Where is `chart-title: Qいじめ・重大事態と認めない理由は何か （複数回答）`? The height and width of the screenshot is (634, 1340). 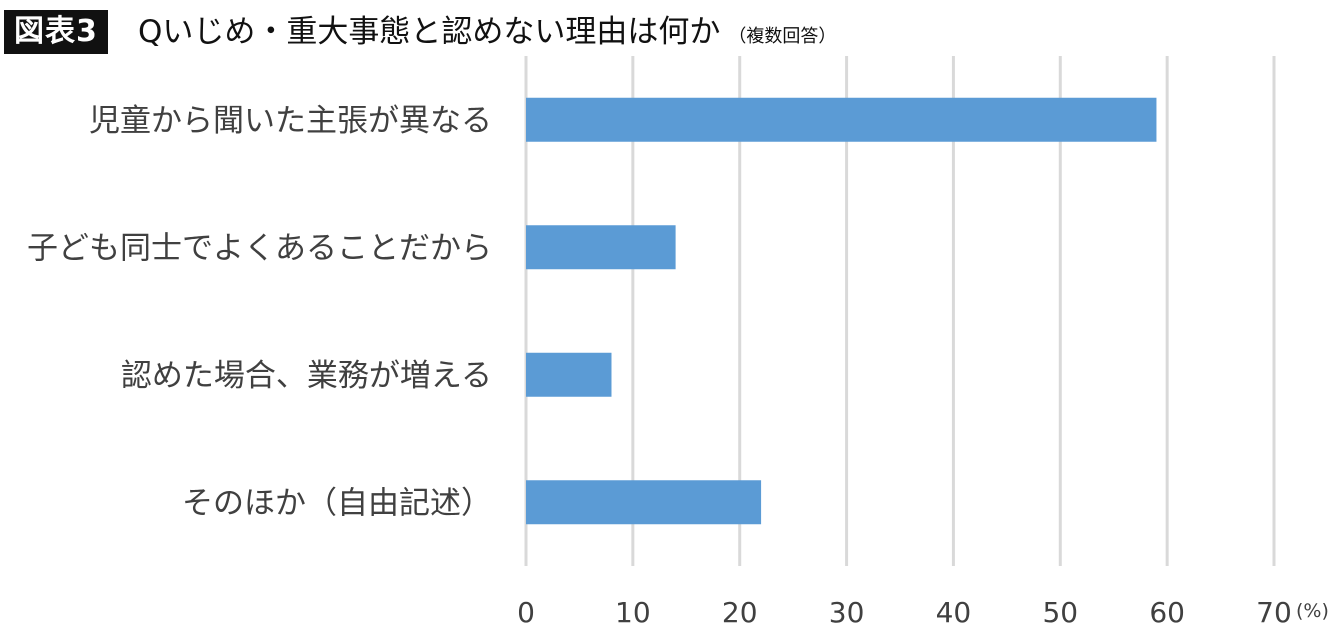 chart-title: Qいじめ・重大事態と認めない理由は何か （複数回答） is located at coordinates (487, 34).